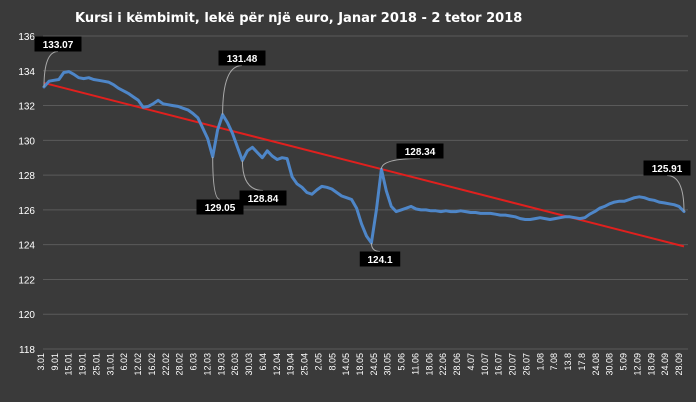 This screenshot has height=402, width=696. What do you see at coordinates (26, 37) in the screenshot?
I see `y-tick-label: 136` at bounding box center [26, 37].